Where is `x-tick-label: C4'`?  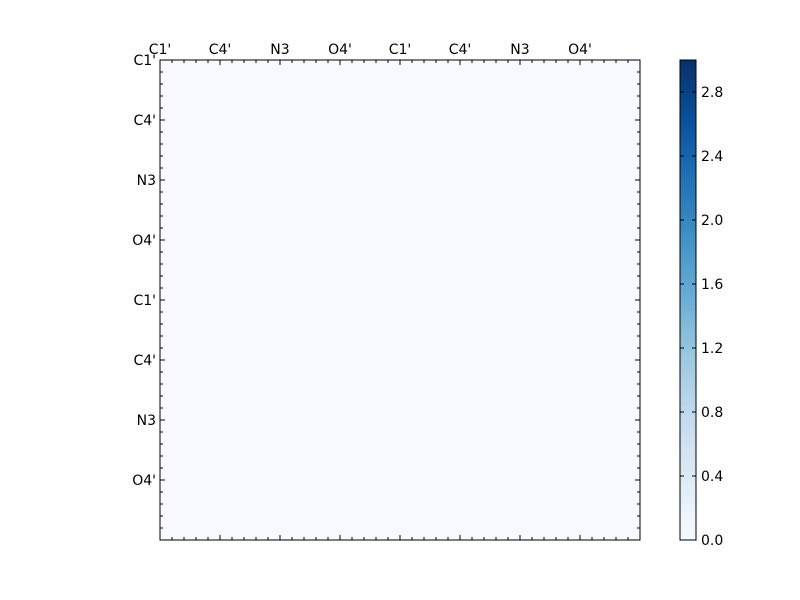 x-tick-label: C4' is located at coordinates (460, 50).